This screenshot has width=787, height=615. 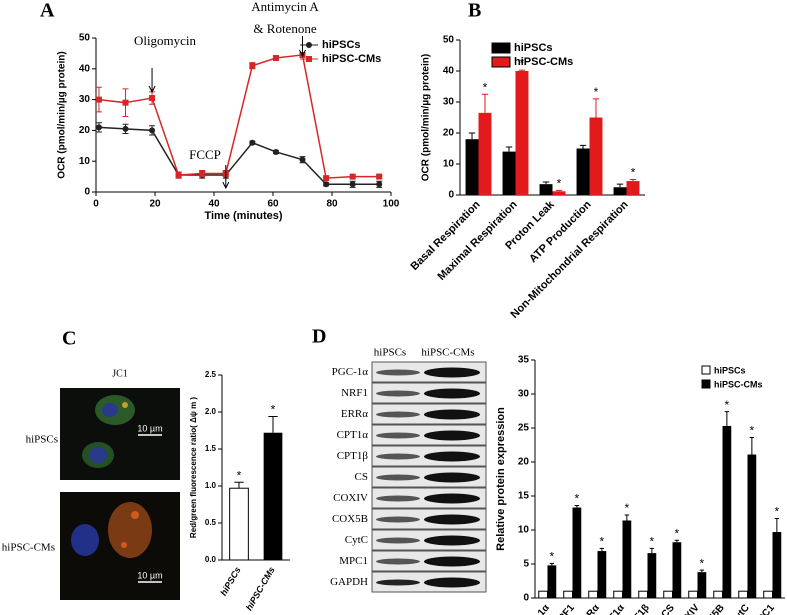 I want to click on panel-letter: D, so click(x=319, y=337).